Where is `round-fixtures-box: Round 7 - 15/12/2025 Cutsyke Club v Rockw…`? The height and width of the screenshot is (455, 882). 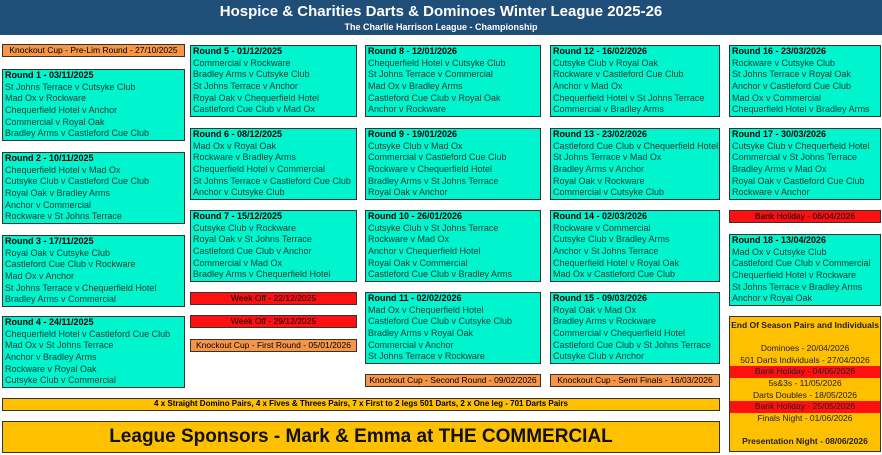 round-fixtures-box: Round 7 - 15/12/2025 Cutsyke Club v Rockw… is located at coordinates (273, 246).